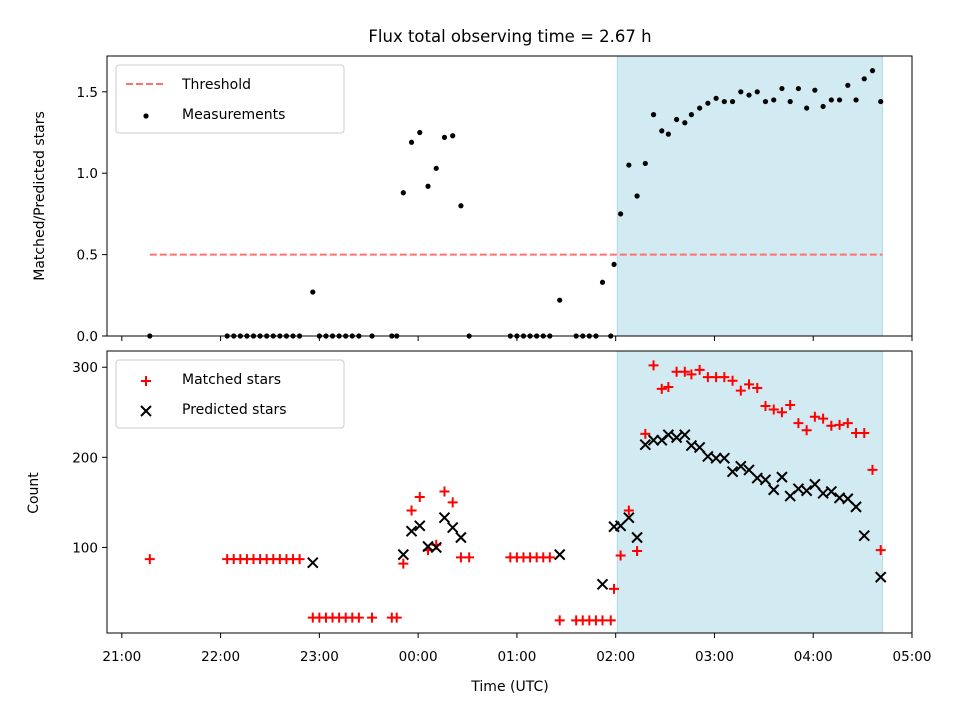 This screenshot has width=960, height=720. I want to click on legend-label: Threshold, so click(216, 85).